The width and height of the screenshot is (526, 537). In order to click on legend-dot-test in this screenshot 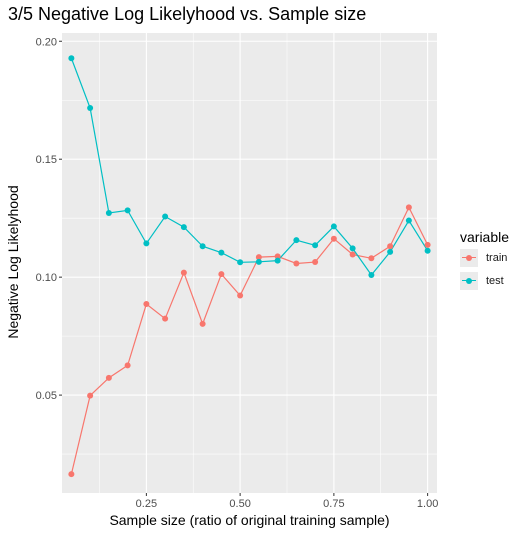, I will do `click(469, 281)`.